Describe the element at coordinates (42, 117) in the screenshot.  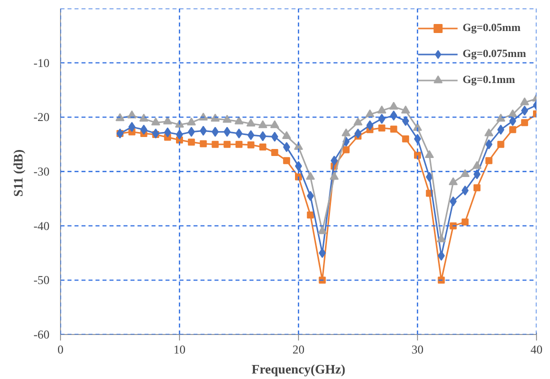
I see `y-tick-label: -20` at that location.